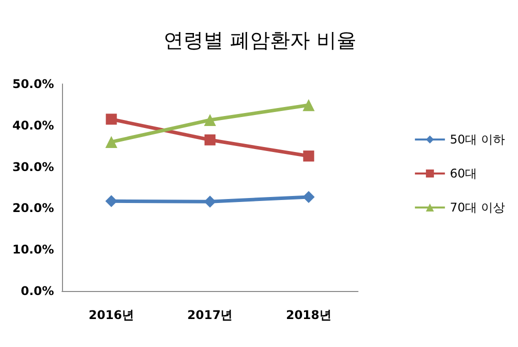  I want to click on y-tick-label: 50.0%, so click(33, 84).